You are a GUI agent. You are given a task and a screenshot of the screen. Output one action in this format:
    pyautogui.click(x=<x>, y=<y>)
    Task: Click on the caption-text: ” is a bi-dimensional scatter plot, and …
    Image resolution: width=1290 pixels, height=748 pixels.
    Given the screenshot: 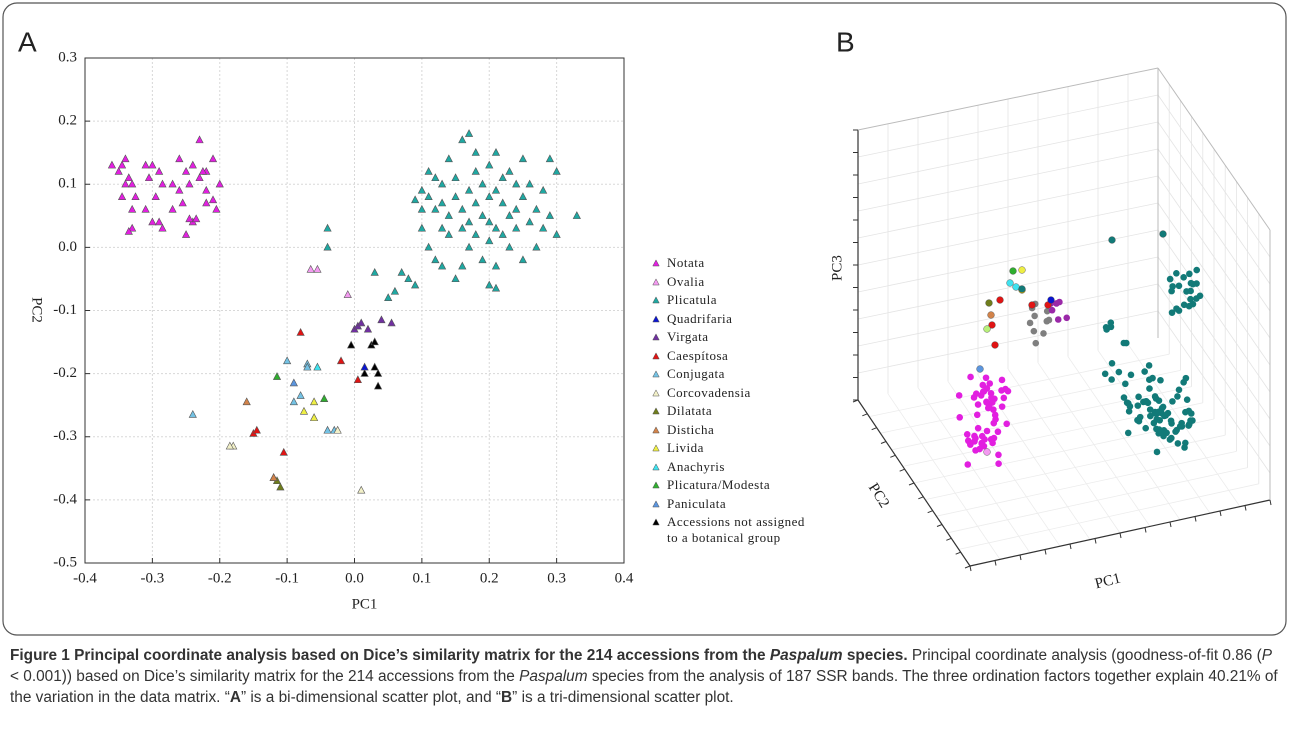 What is the action you would take?
    pyautogui.click(x=371, y=697)
    